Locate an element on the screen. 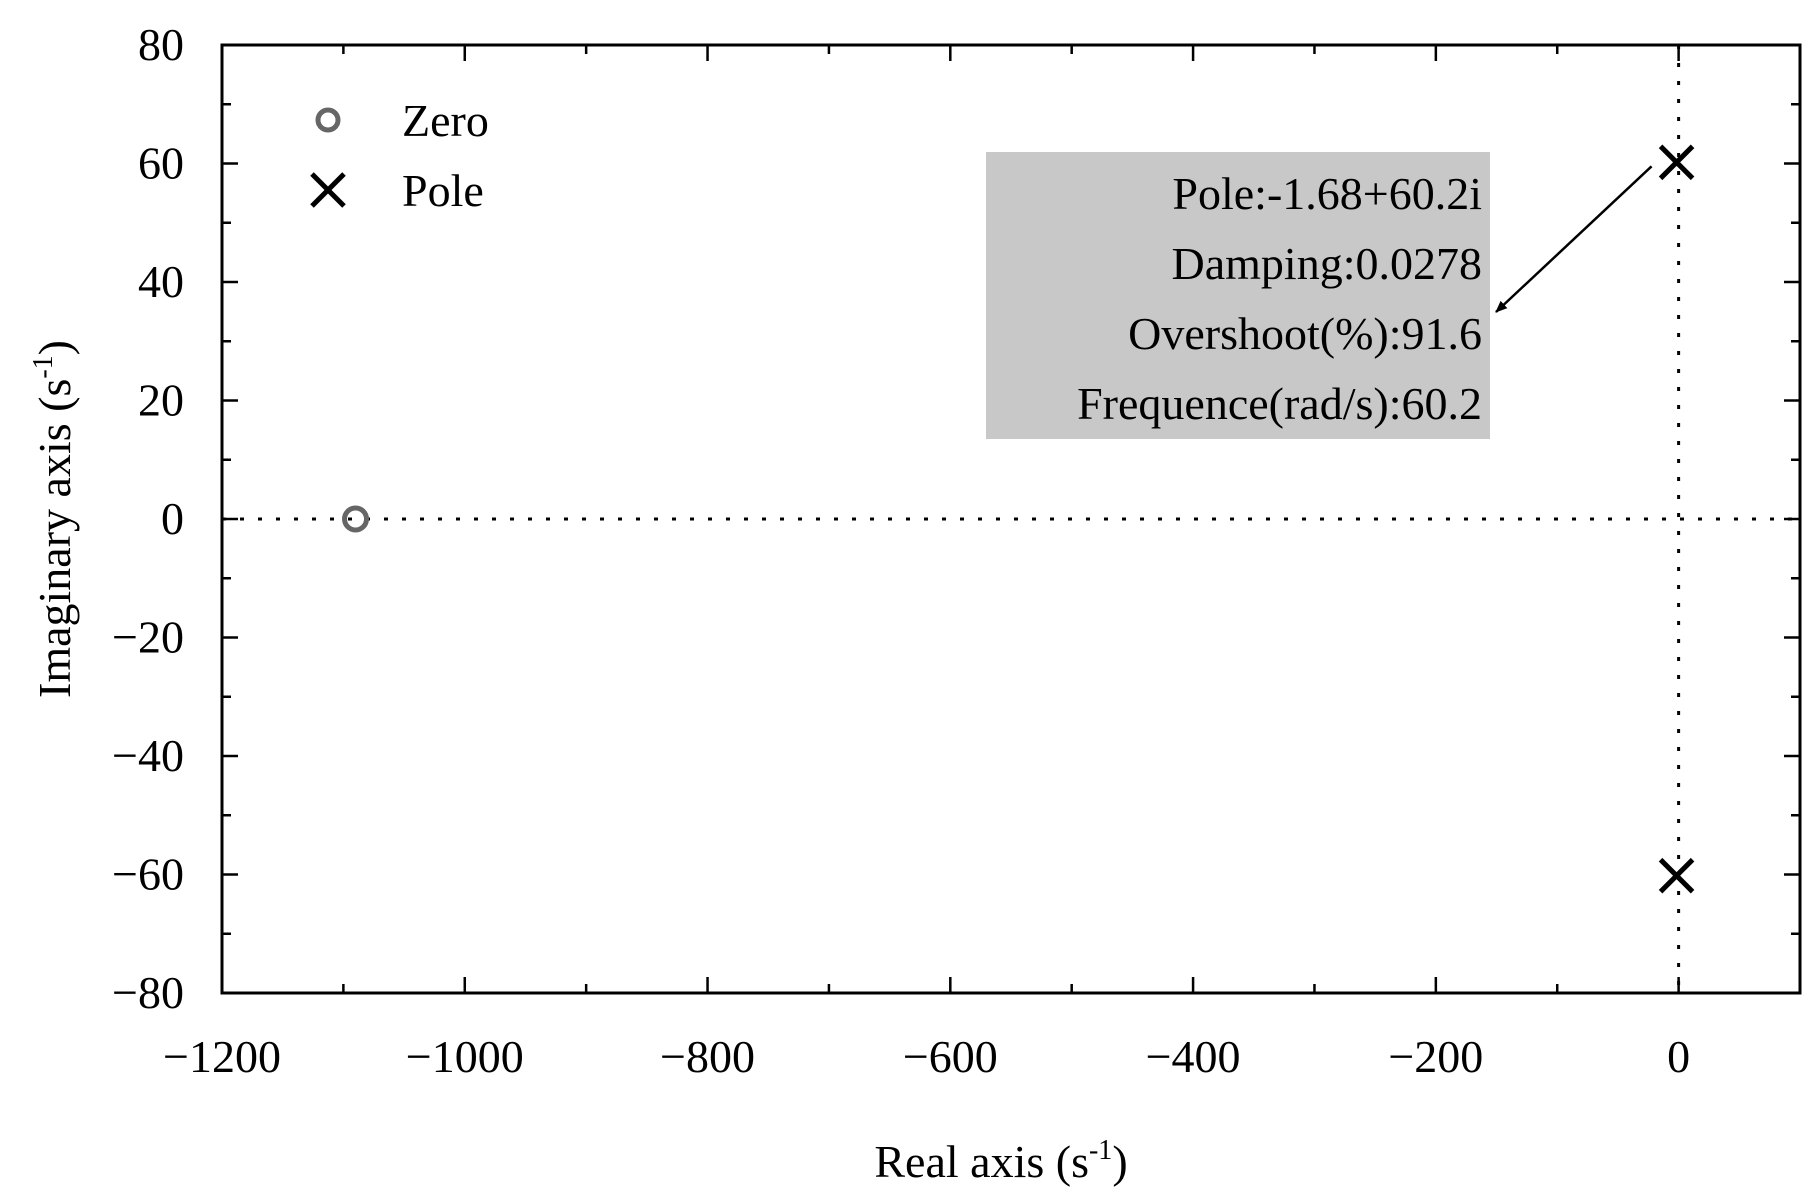  annotation-line: Frequence(rad/s):60.2 is located at coordinates (1279, 403).